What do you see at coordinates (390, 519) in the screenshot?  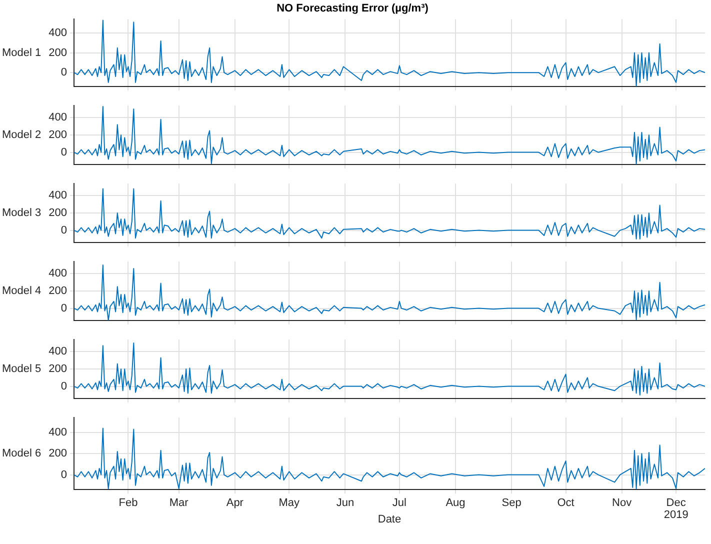 I see `x-axis-title: Date` at bounding box center [390, 519].